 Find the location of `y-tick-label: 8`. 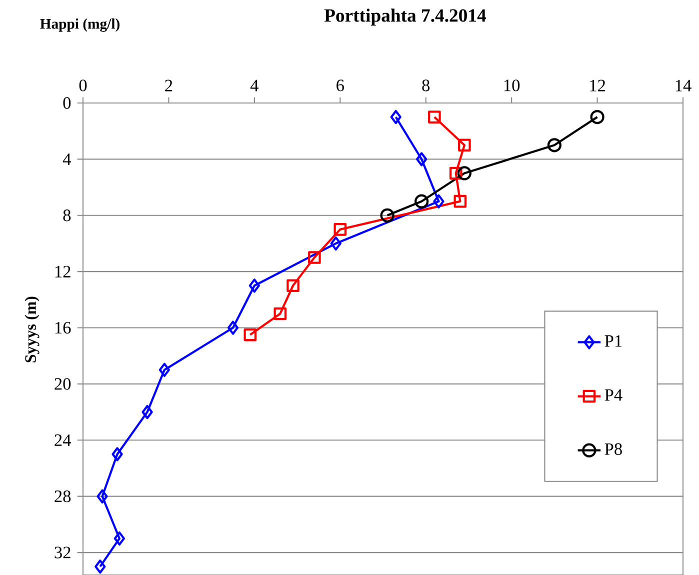

y-tick-label: 8 is located at coordinates (67, 216).